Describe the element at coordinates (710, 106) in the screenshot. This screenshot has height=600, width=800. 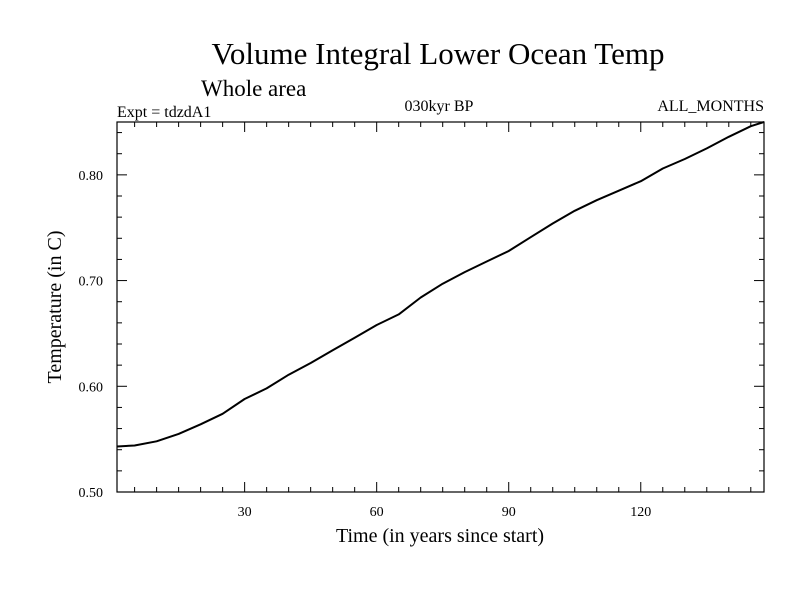
I see `months-label: ALL_MONTHS` at that location.